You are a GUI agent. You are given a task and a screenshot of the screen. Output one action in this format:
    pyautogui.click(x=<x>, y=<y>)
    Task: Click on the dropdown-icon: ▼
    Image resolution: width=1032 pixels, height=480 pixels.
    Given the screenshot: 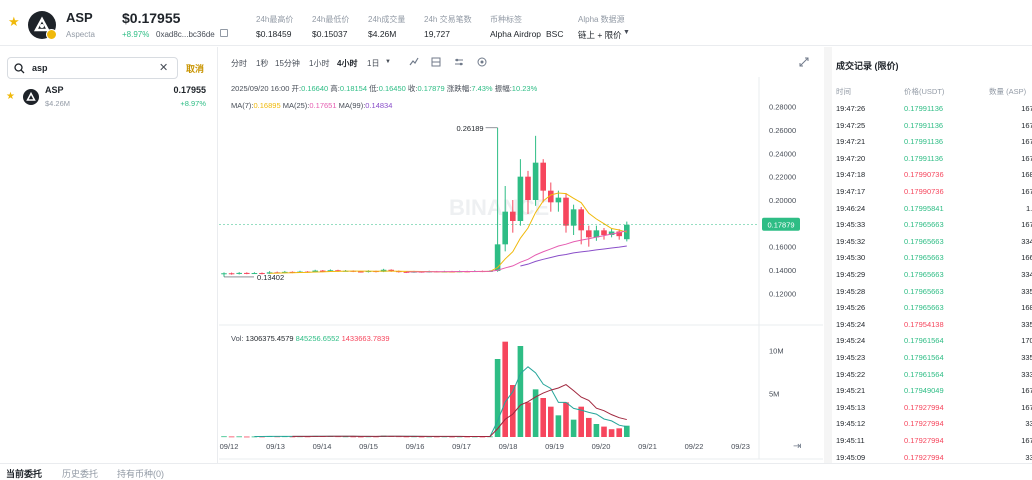 What is the action you would take?
    pyautogui.click(x=388, y=62)
    